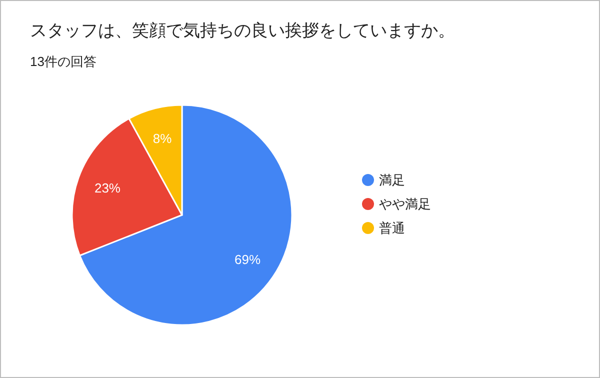  I want to click on data-label: 8%, so click(162, 138).